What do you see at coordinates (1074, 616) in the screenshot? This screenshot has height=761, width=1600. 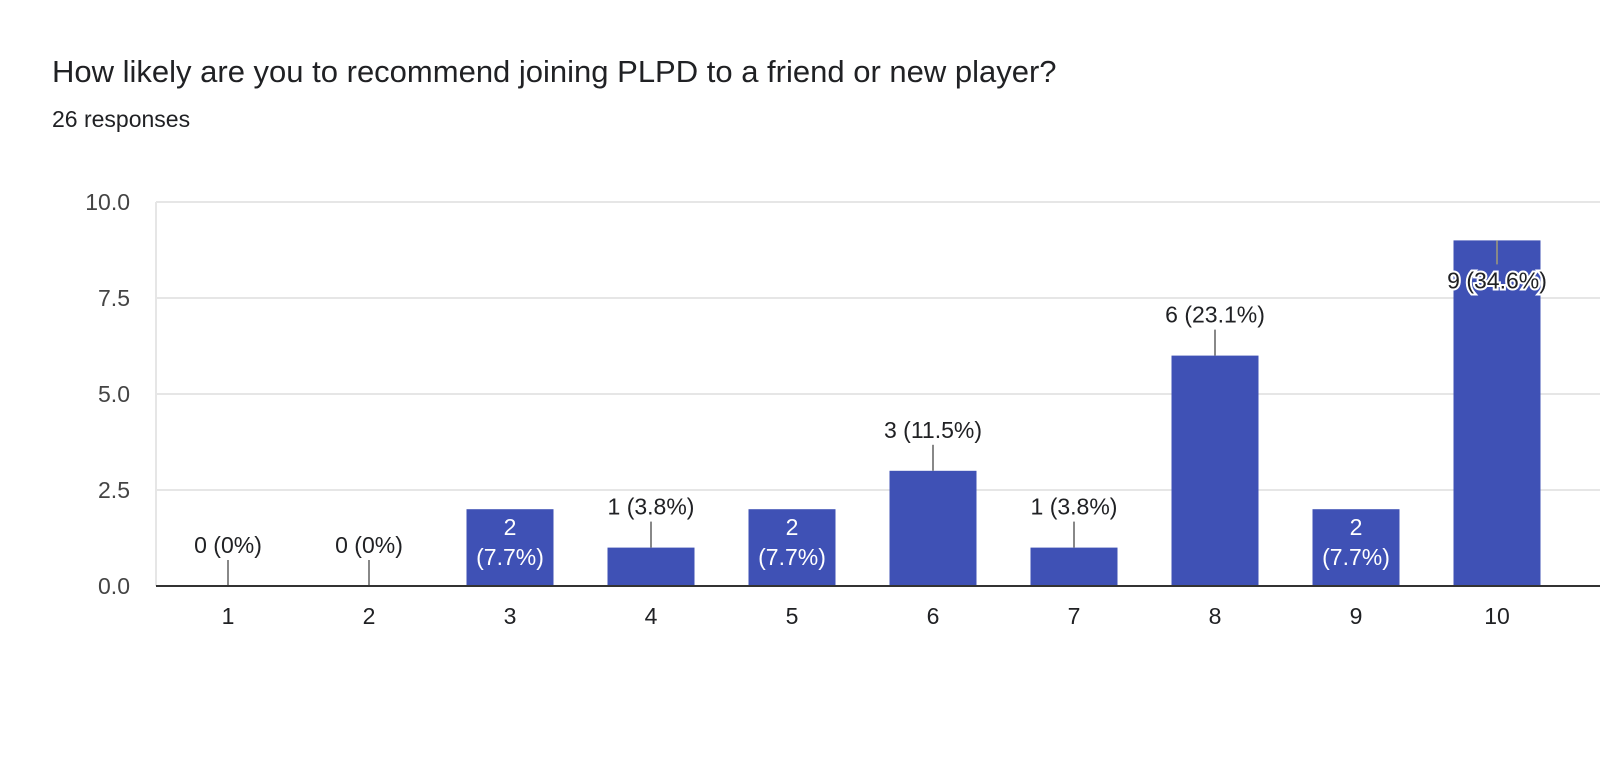 I see `x-tick-label: 7` at bounding box center [1074, 616].